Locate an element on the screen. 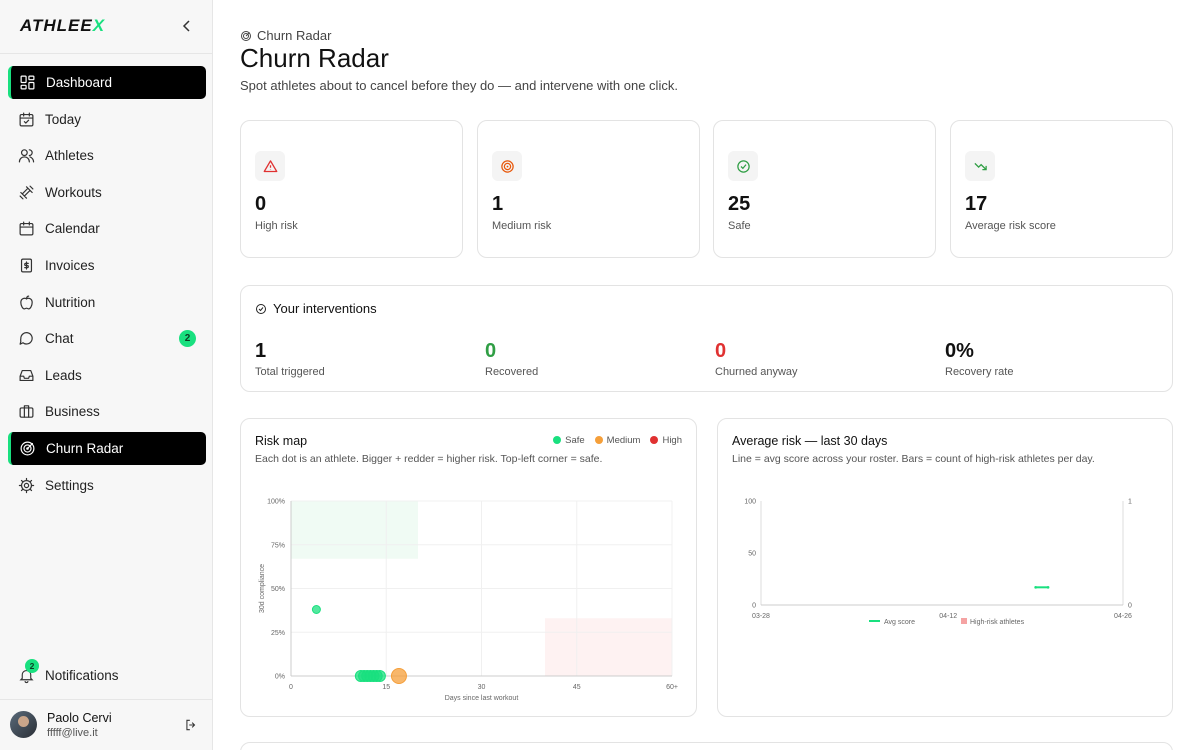  briefcase-icon is located at coordinates (26, 411).